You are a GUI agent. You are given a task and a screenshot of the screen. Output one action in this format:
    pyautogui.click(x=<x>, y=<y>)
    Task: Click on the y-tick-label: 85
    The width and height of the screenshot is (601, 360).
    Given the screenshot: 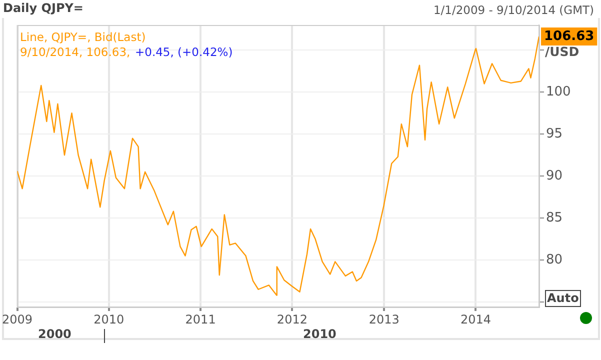 What is the action you would take?
    pyautogui.click(x=554, y=218)
    